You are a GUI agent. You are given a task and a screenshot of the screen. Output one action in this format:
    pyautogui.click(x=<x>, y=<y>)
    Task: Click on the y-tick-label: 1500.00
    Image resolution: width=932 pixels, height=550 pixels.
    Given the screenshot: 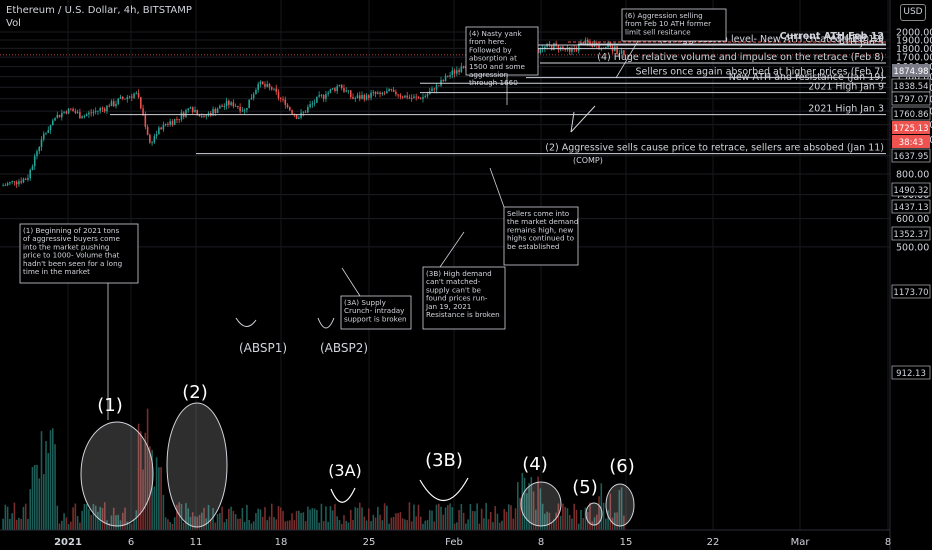 What is the action you would take?
    pyautogui.click(x=914, y=77)
    